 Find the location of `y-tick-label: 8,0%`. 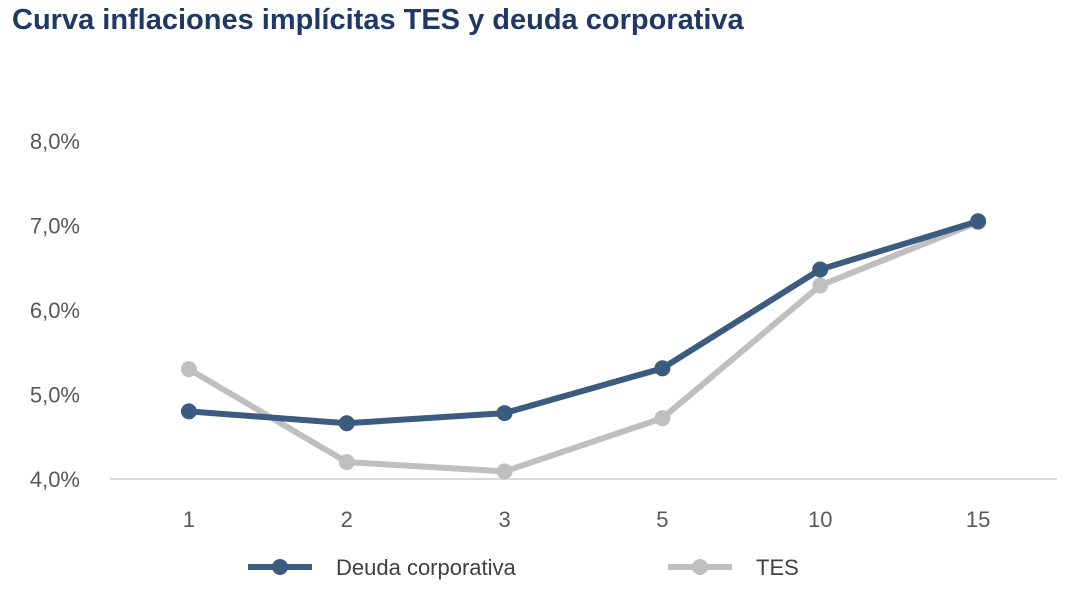

y-tick-label: 8,0% is located at coordinates (55, 141).